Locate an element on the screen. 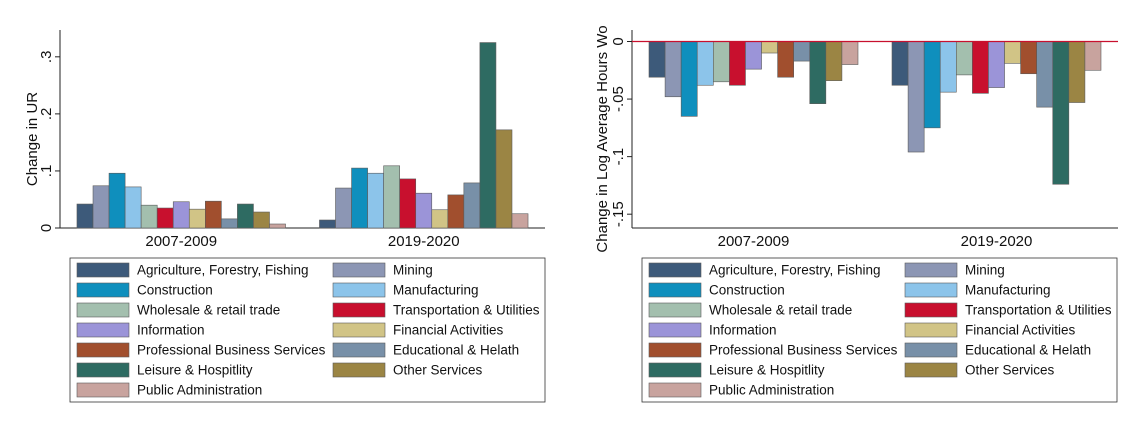  y-axis-title: Change in UR is located at coordinates (32, 139).